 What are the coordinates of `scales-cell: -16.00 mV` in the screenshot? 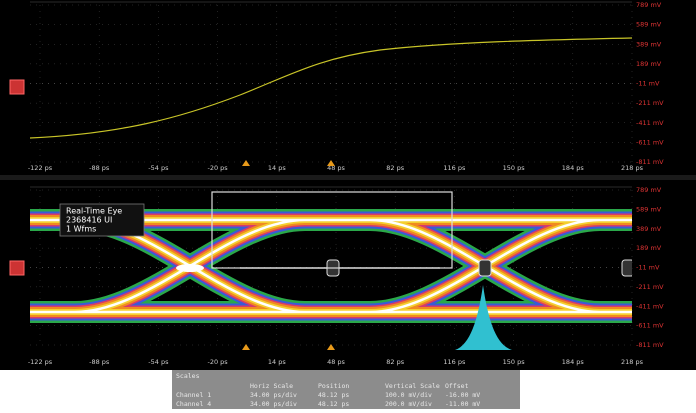 It's located at (462, 395).